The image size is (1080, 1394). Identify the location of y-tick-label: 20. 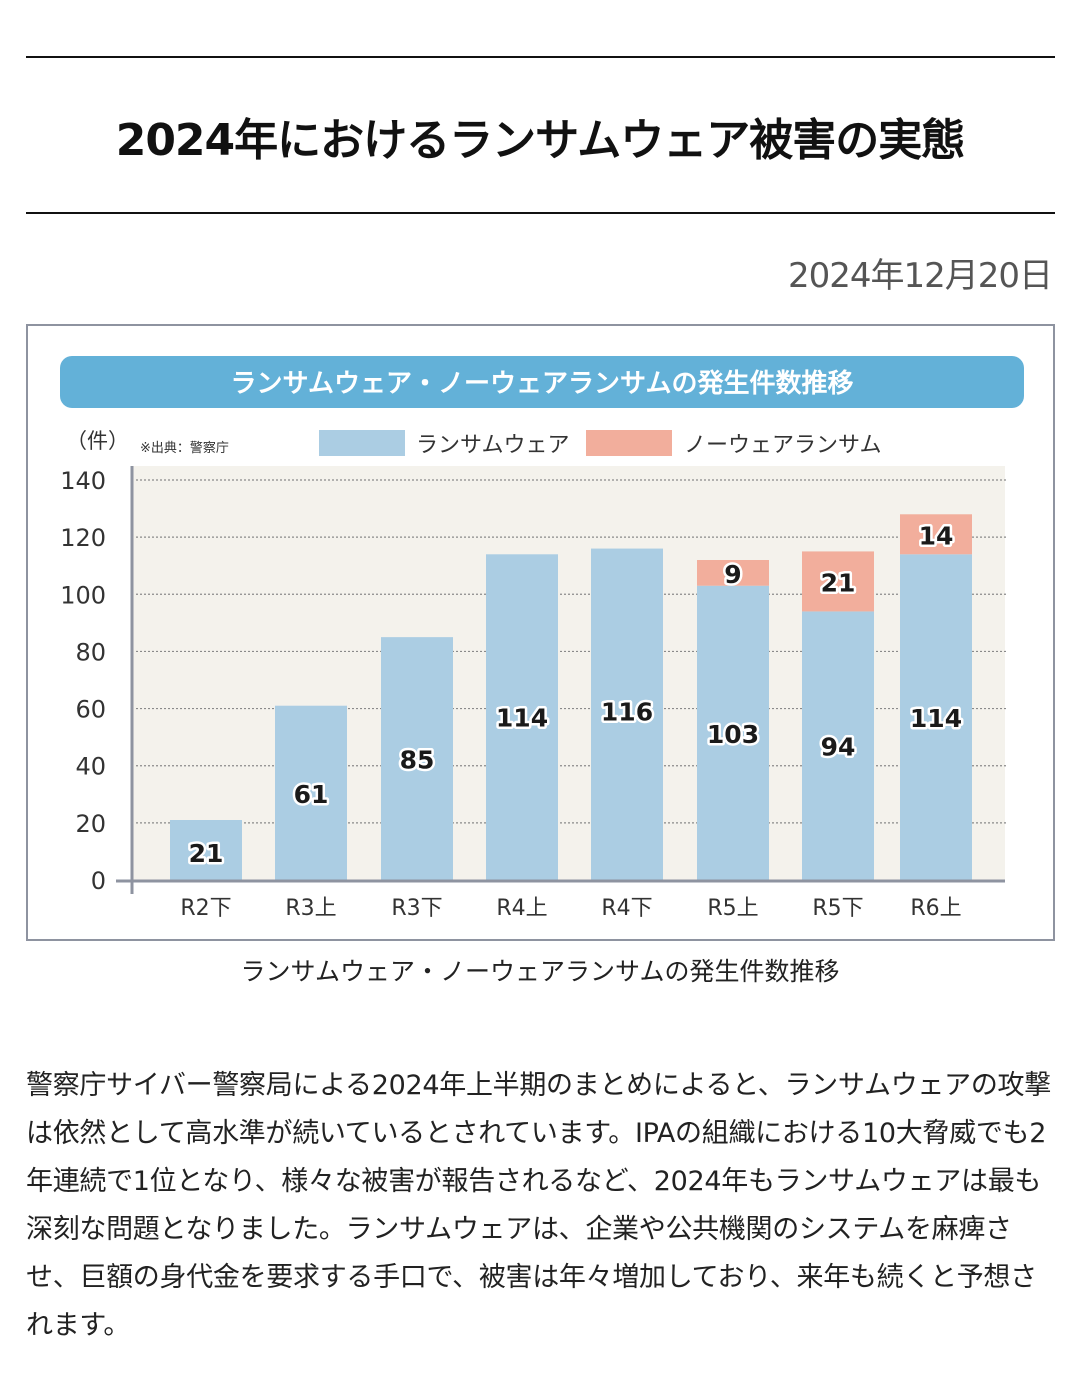
(90, 824).